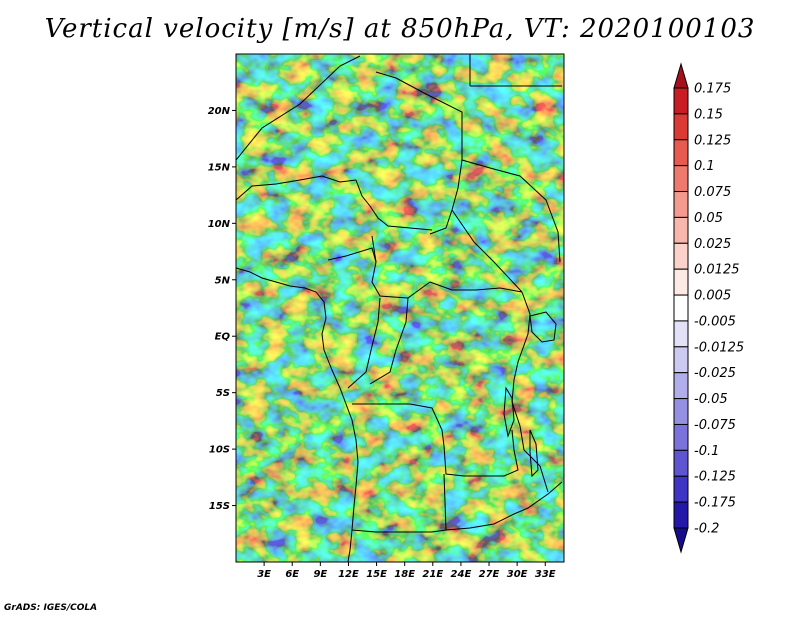  Describe the element at coordinates (219, 167) in the screenshot. I see `lat-tick-label: 15N` at that location.